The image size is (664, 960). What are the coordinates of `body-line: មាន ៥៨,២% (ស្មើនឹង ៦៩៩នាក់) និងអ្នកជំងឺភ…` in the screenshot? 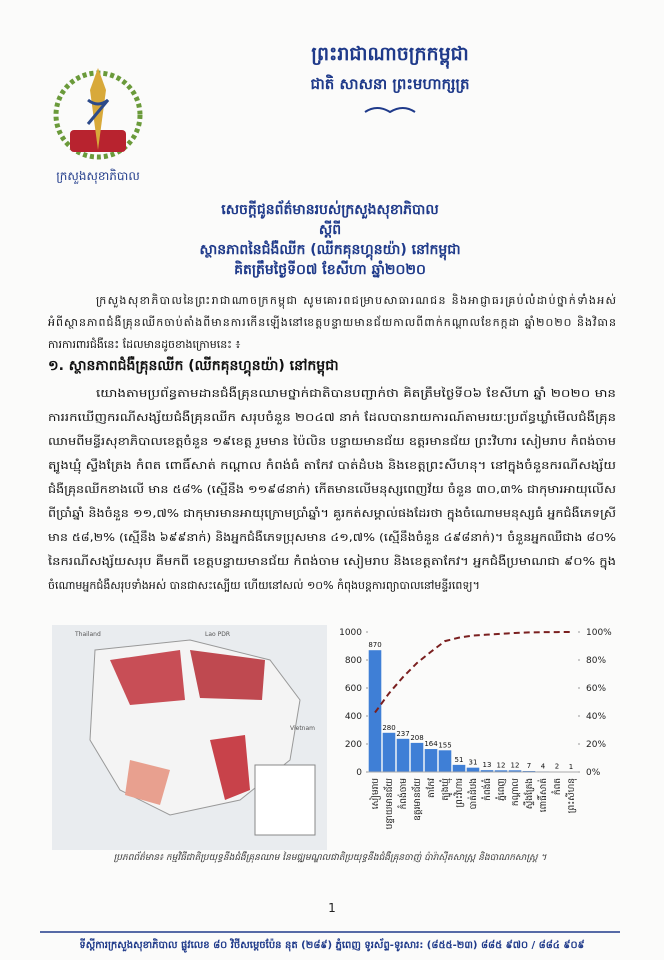 It's located at (332, 537).